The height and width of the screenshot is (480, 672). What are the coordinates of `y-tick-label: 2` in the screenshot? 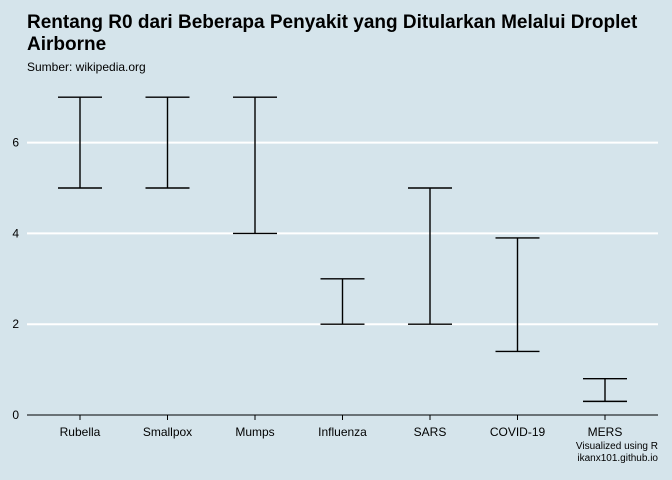 It's located at (15, 324).